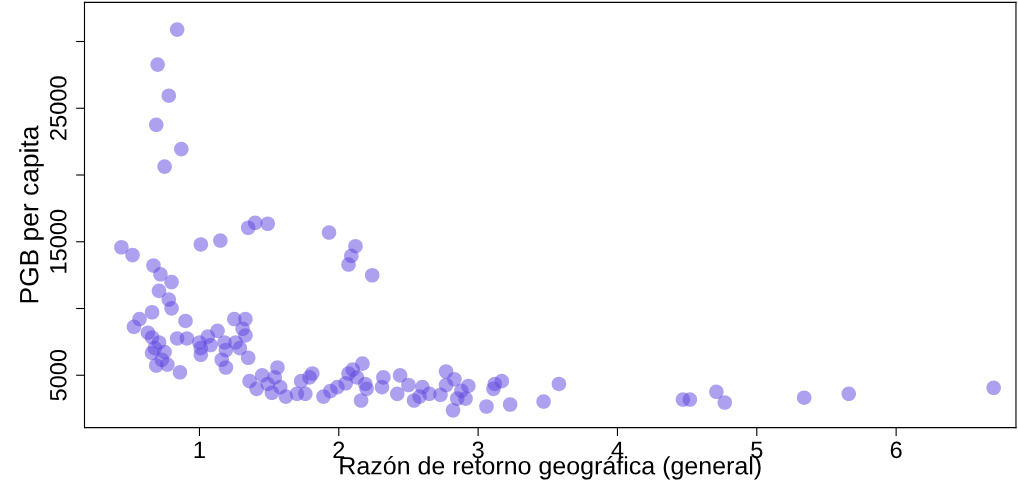  What do you see at coordinates (617, 449) in the screenshot?
I see `x-tick-label: 4` at bounding box center [617, 449].